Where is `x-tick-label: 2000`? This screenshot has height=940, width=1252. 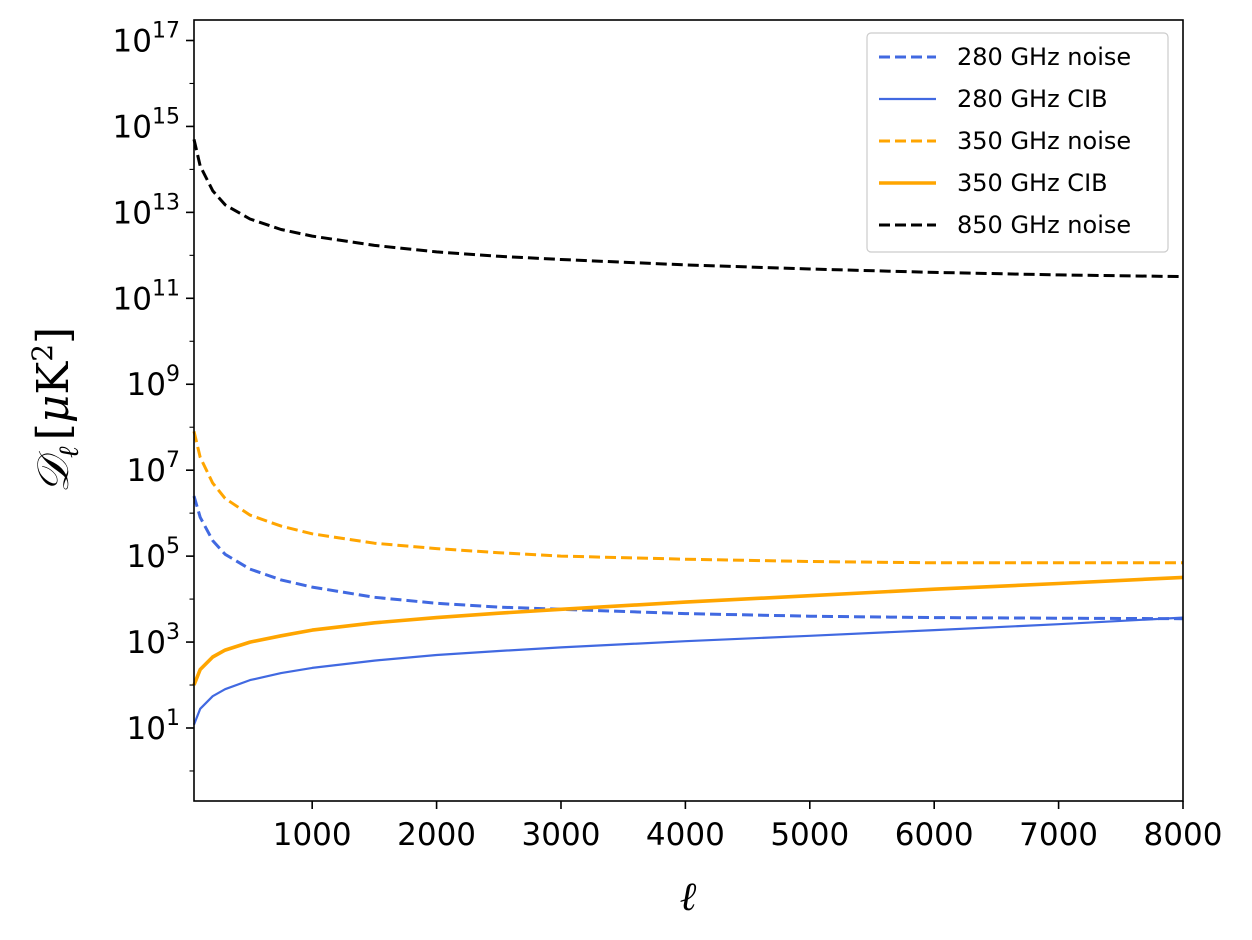
x-tick-label: 2000 is located at coordinates (436, 835).